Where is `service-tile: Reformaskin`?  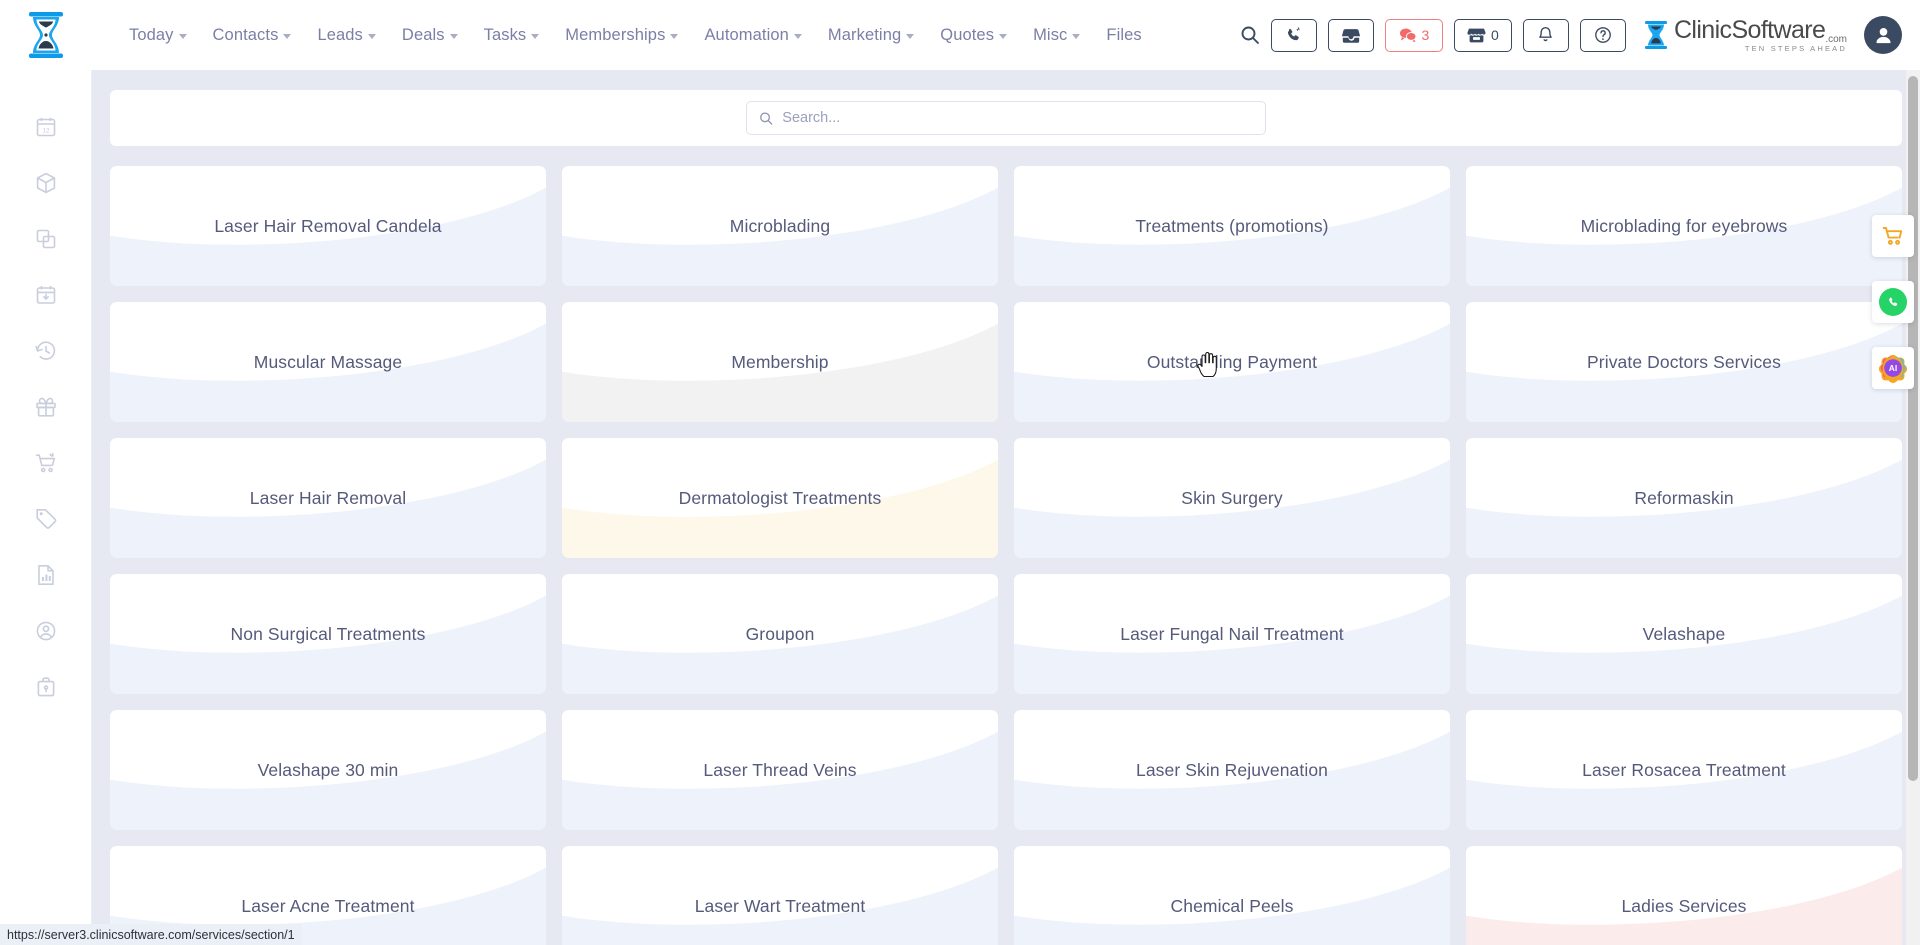 service-tile: Reformaskin is located at coordinates (1684, 498).